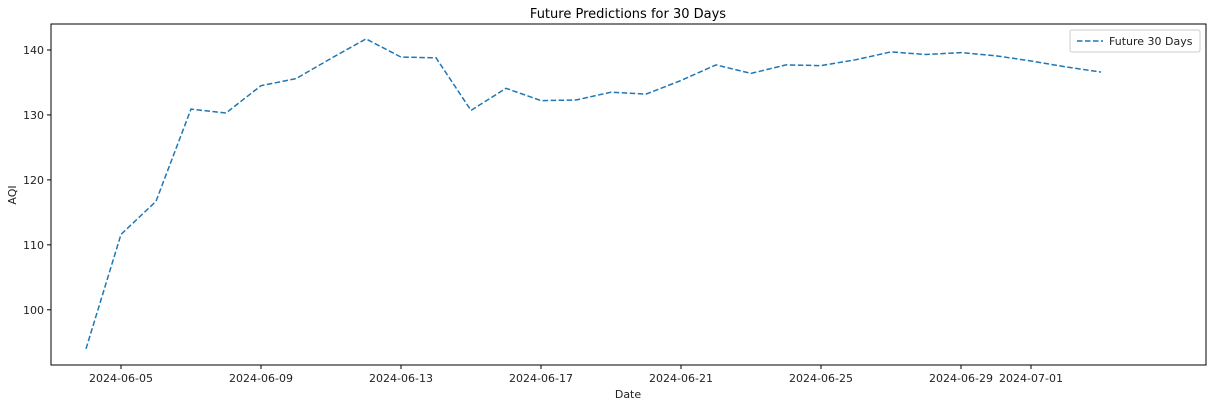 The height and width of the screenshot is (408, 1208). I want to click on legend: Future 30 Days, so click(1135, 41).